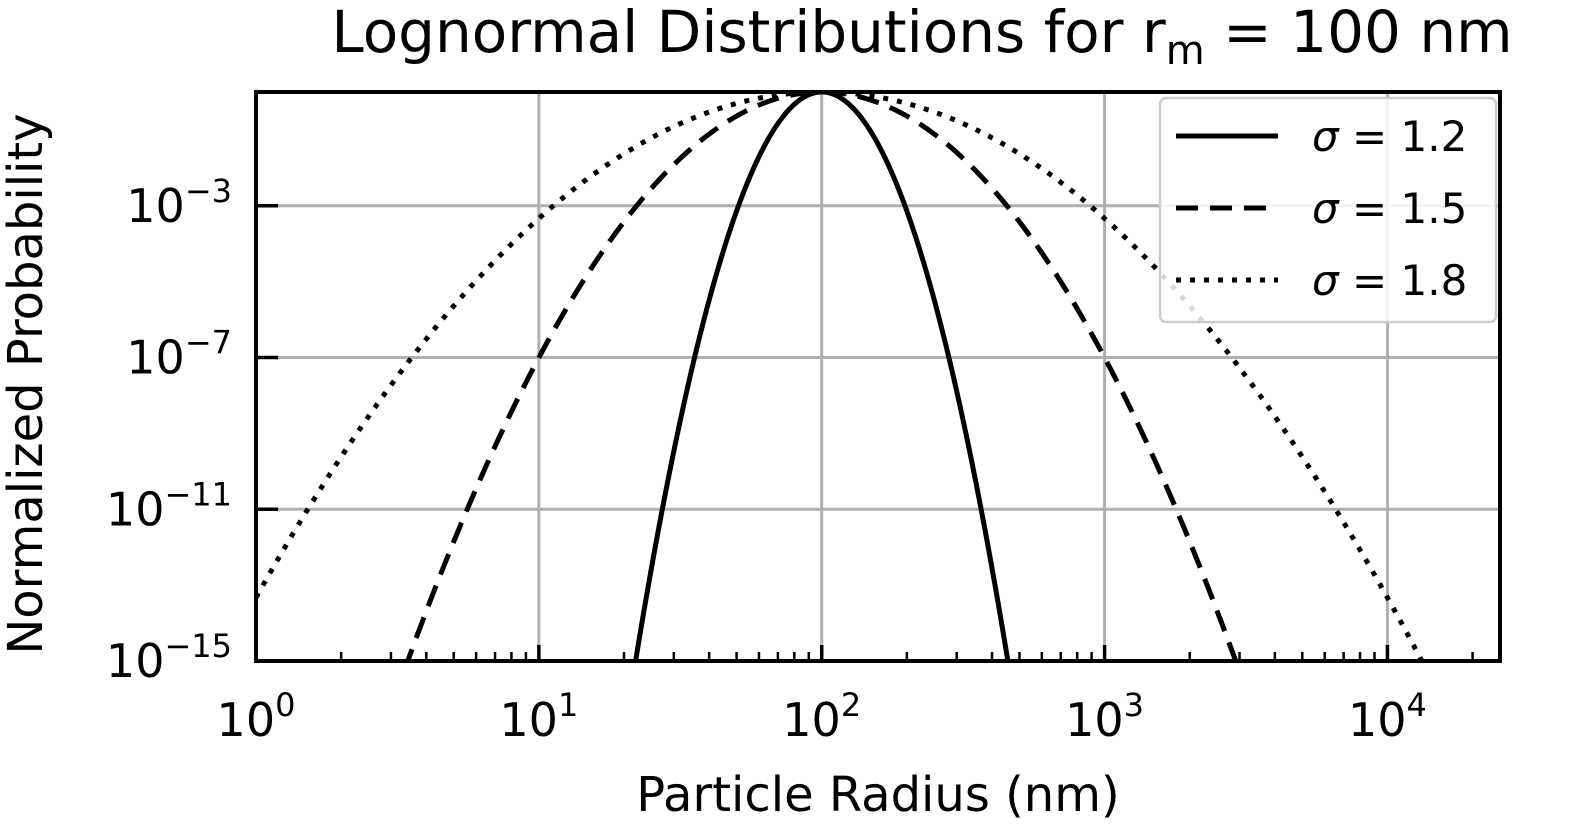  I want to click on y-tick-label: 10⁻¹⁵, so click(169, 657).